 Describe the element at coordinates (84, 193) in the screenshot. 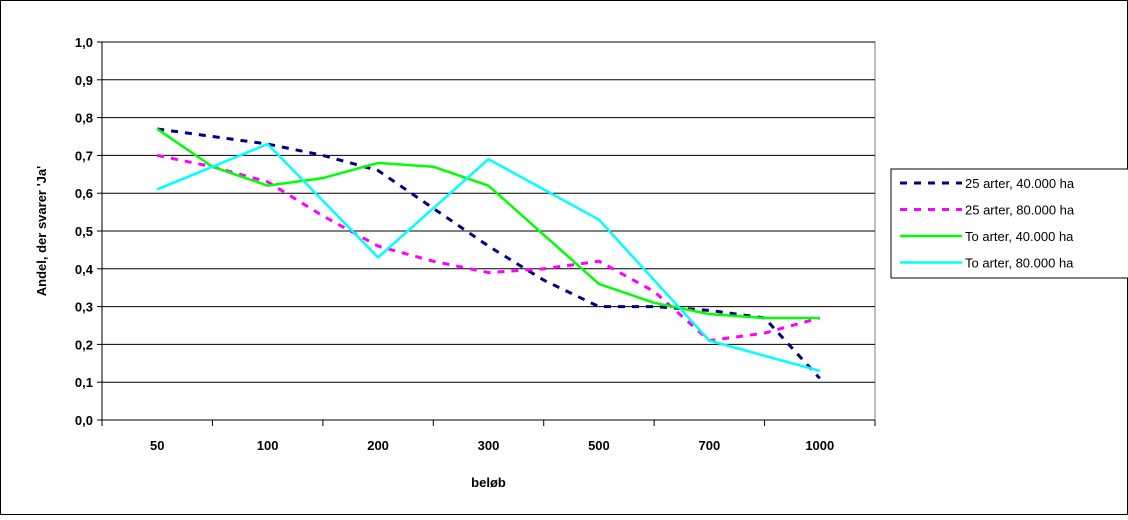

I see `y-tick-label: 0,6` at that location.